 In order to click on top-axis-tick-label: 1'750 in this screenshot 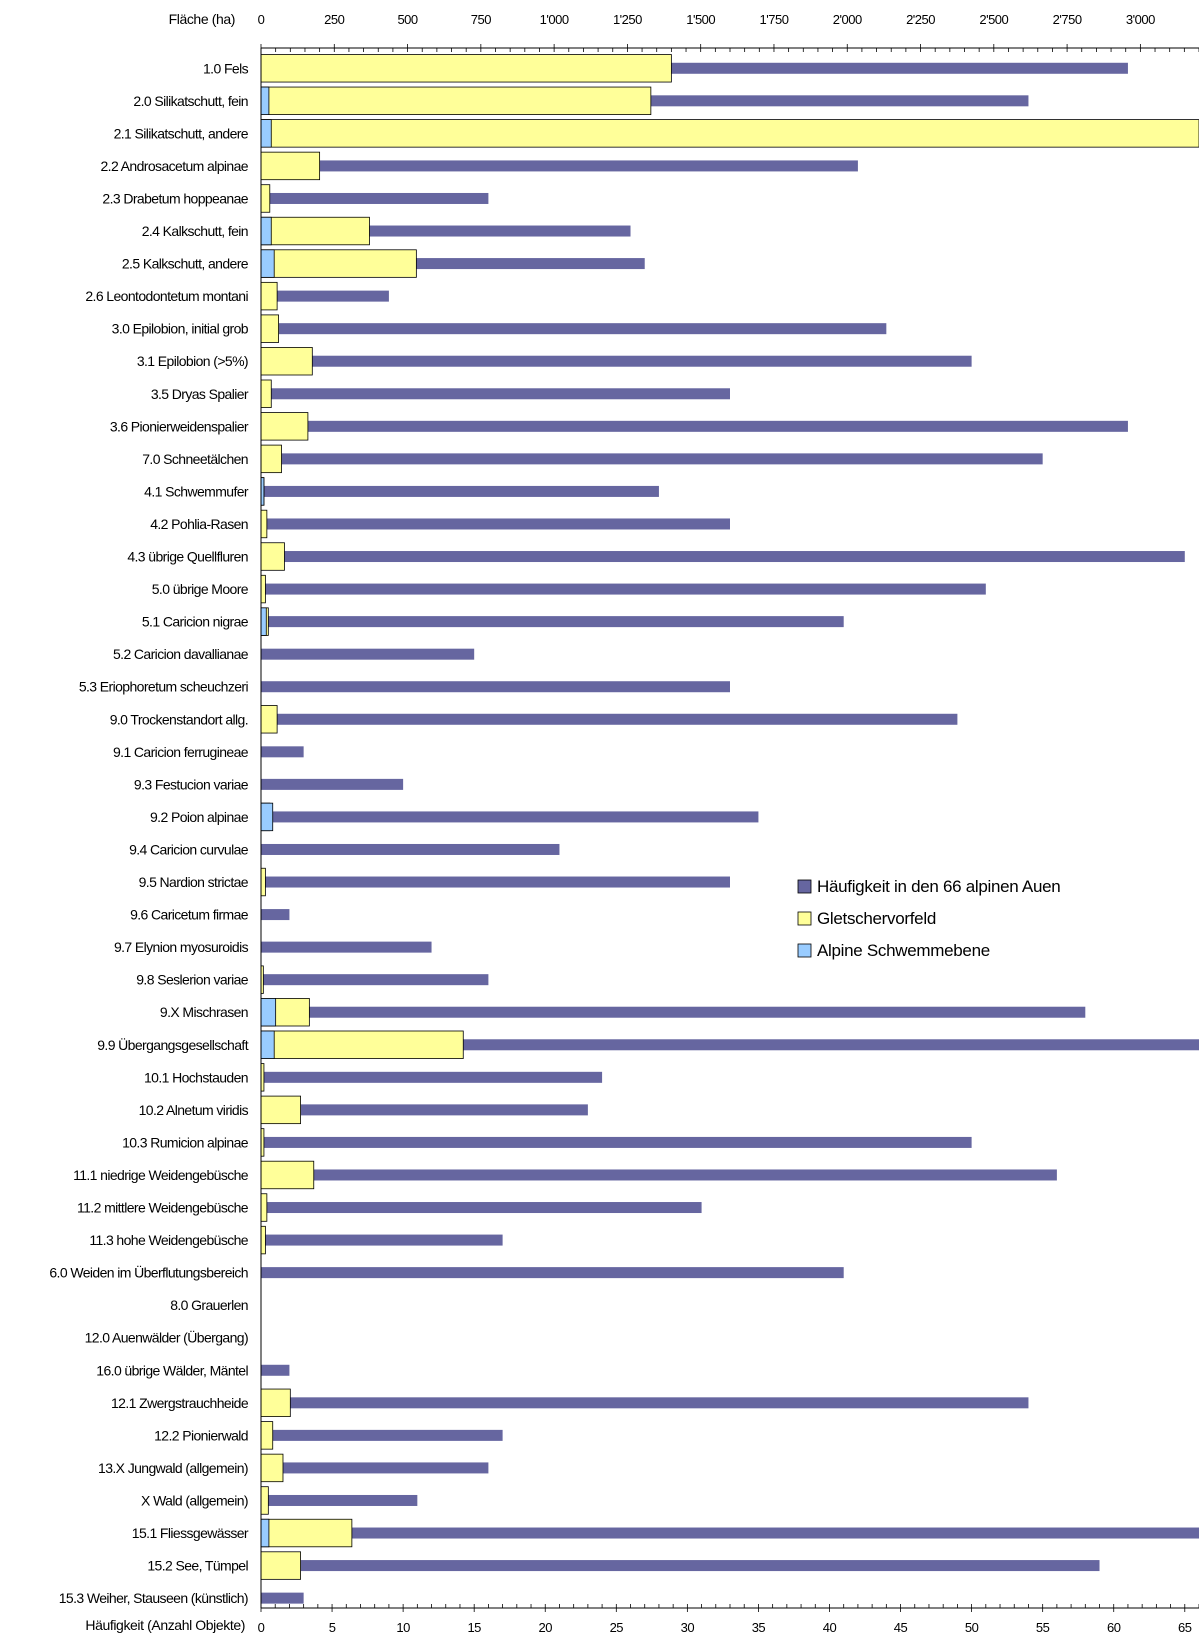, I will do `click(774, 19)`.